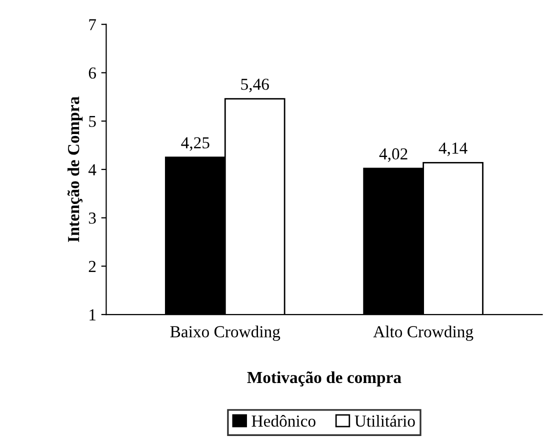 This screenshot has width=559, height=443. What do you see at coordinates (93, 314) in the screenshot?
I see `y-tick-label: 1` at bounding box center [93, 314].